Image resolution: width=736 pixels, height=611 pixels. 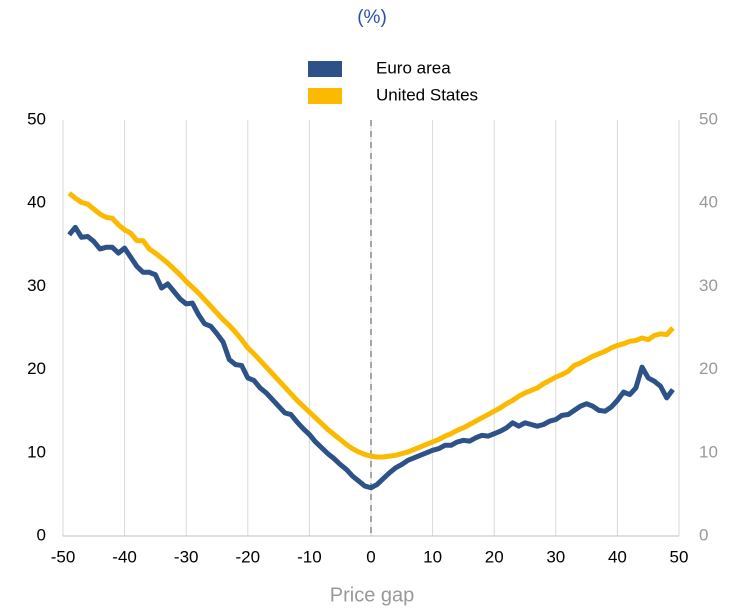 What do you see at coordinates (708, 451) in the screenshot?
I see `y2-tick-label: 10` at bounding box center [708, 451].